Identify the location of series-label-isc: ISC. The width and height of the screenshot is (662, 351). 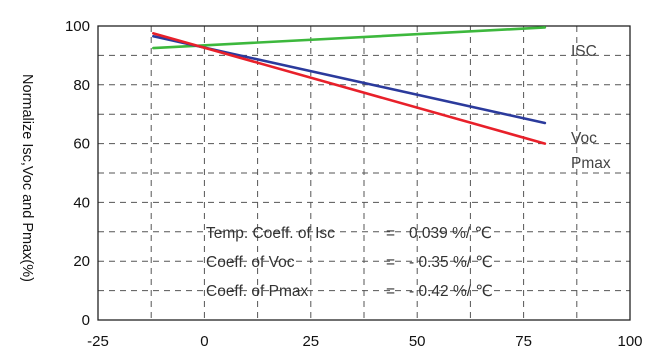
(584, 51).